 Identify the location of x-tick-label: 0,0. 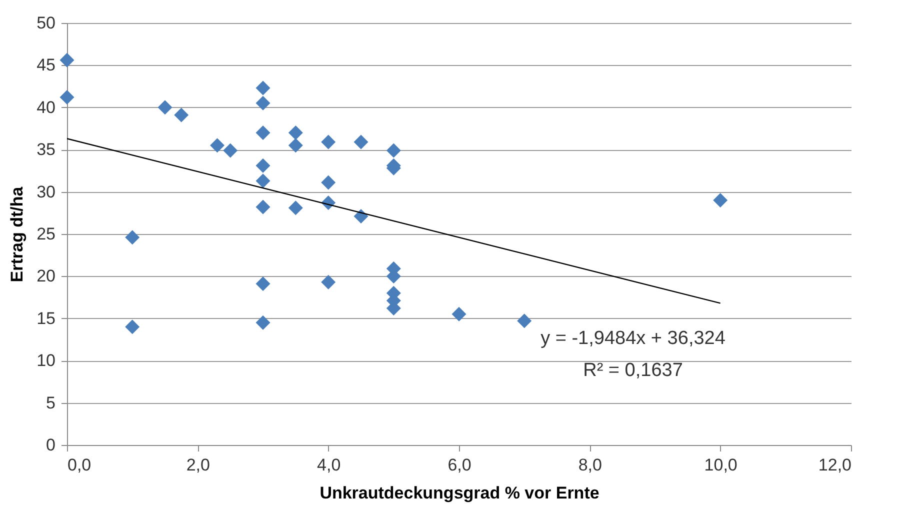
(80, 465).